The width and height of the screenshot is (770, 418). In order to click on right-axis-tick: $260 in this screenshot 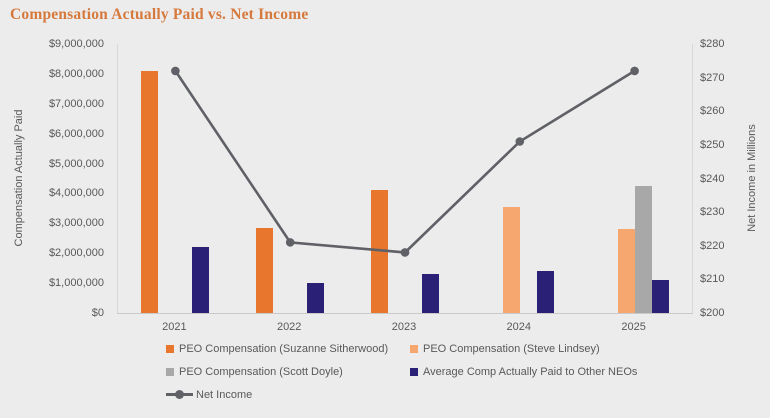, I will do `click(712, 111)`.